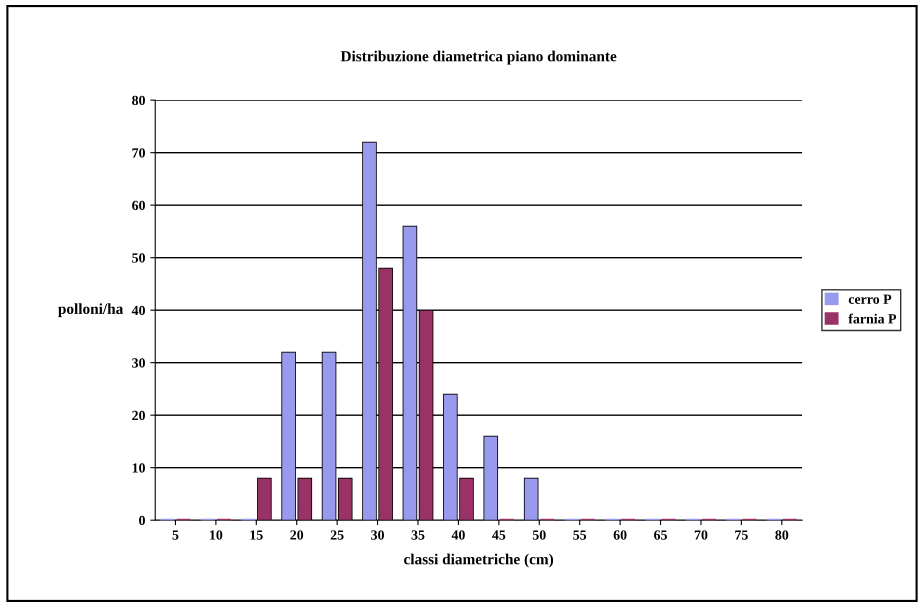  What do you see at coordinates (620, 535) in the screenshot?
I see `x-tick-label: 60` at bounding box center [620, 535].